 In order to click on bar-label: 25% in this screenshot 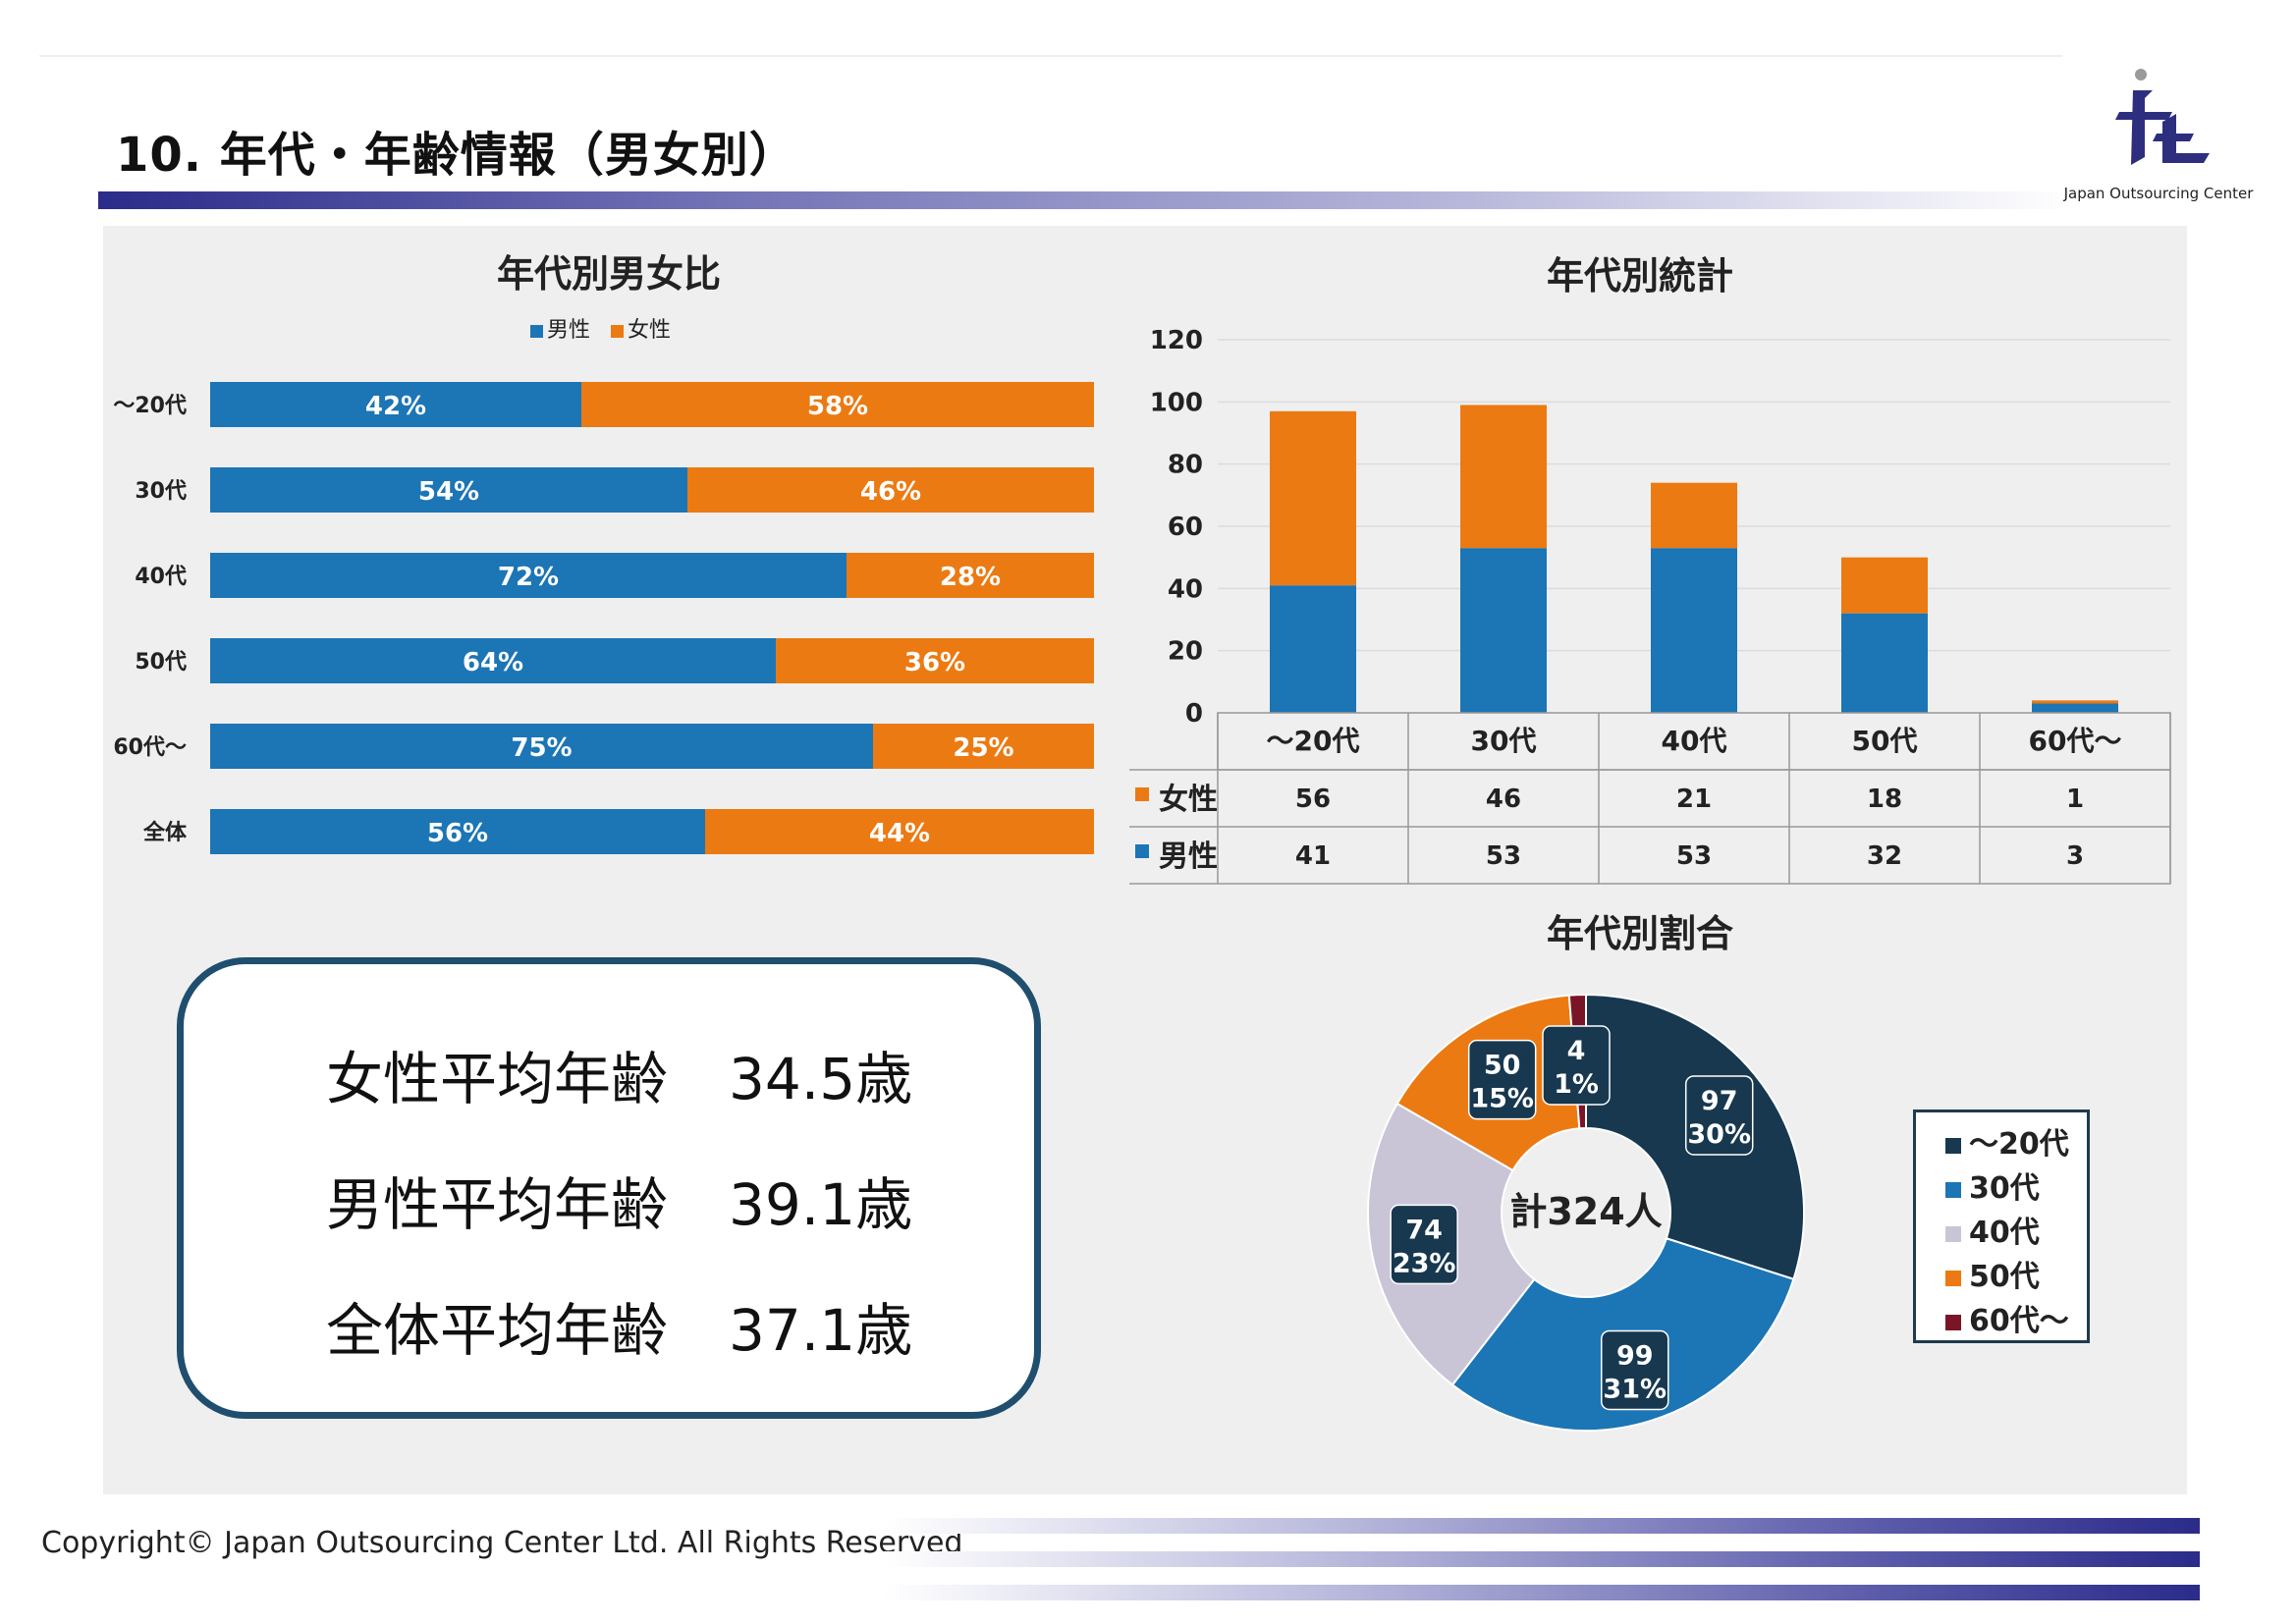, I will do `click(983, 748)`.